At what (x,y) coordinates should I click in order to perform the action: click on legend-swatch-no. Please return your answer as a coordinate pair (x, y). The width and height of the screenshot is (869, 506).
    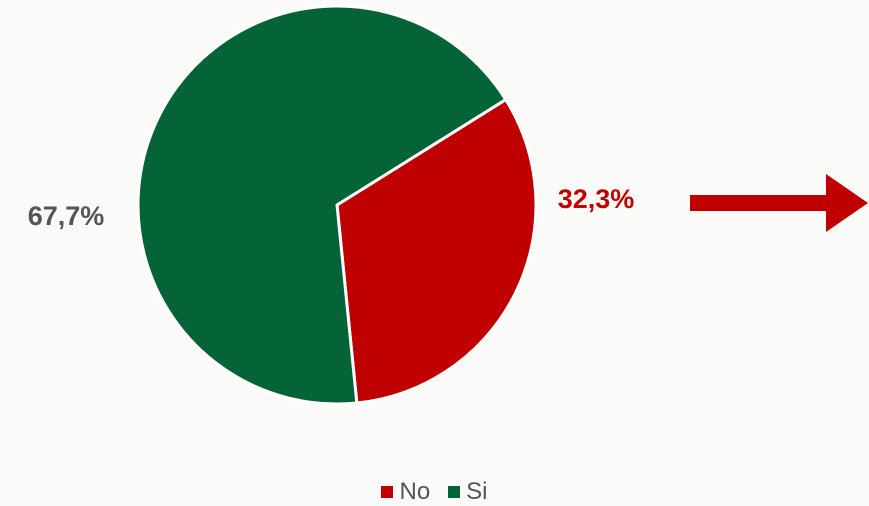
    Looking at the image, I should click on (387, 492).